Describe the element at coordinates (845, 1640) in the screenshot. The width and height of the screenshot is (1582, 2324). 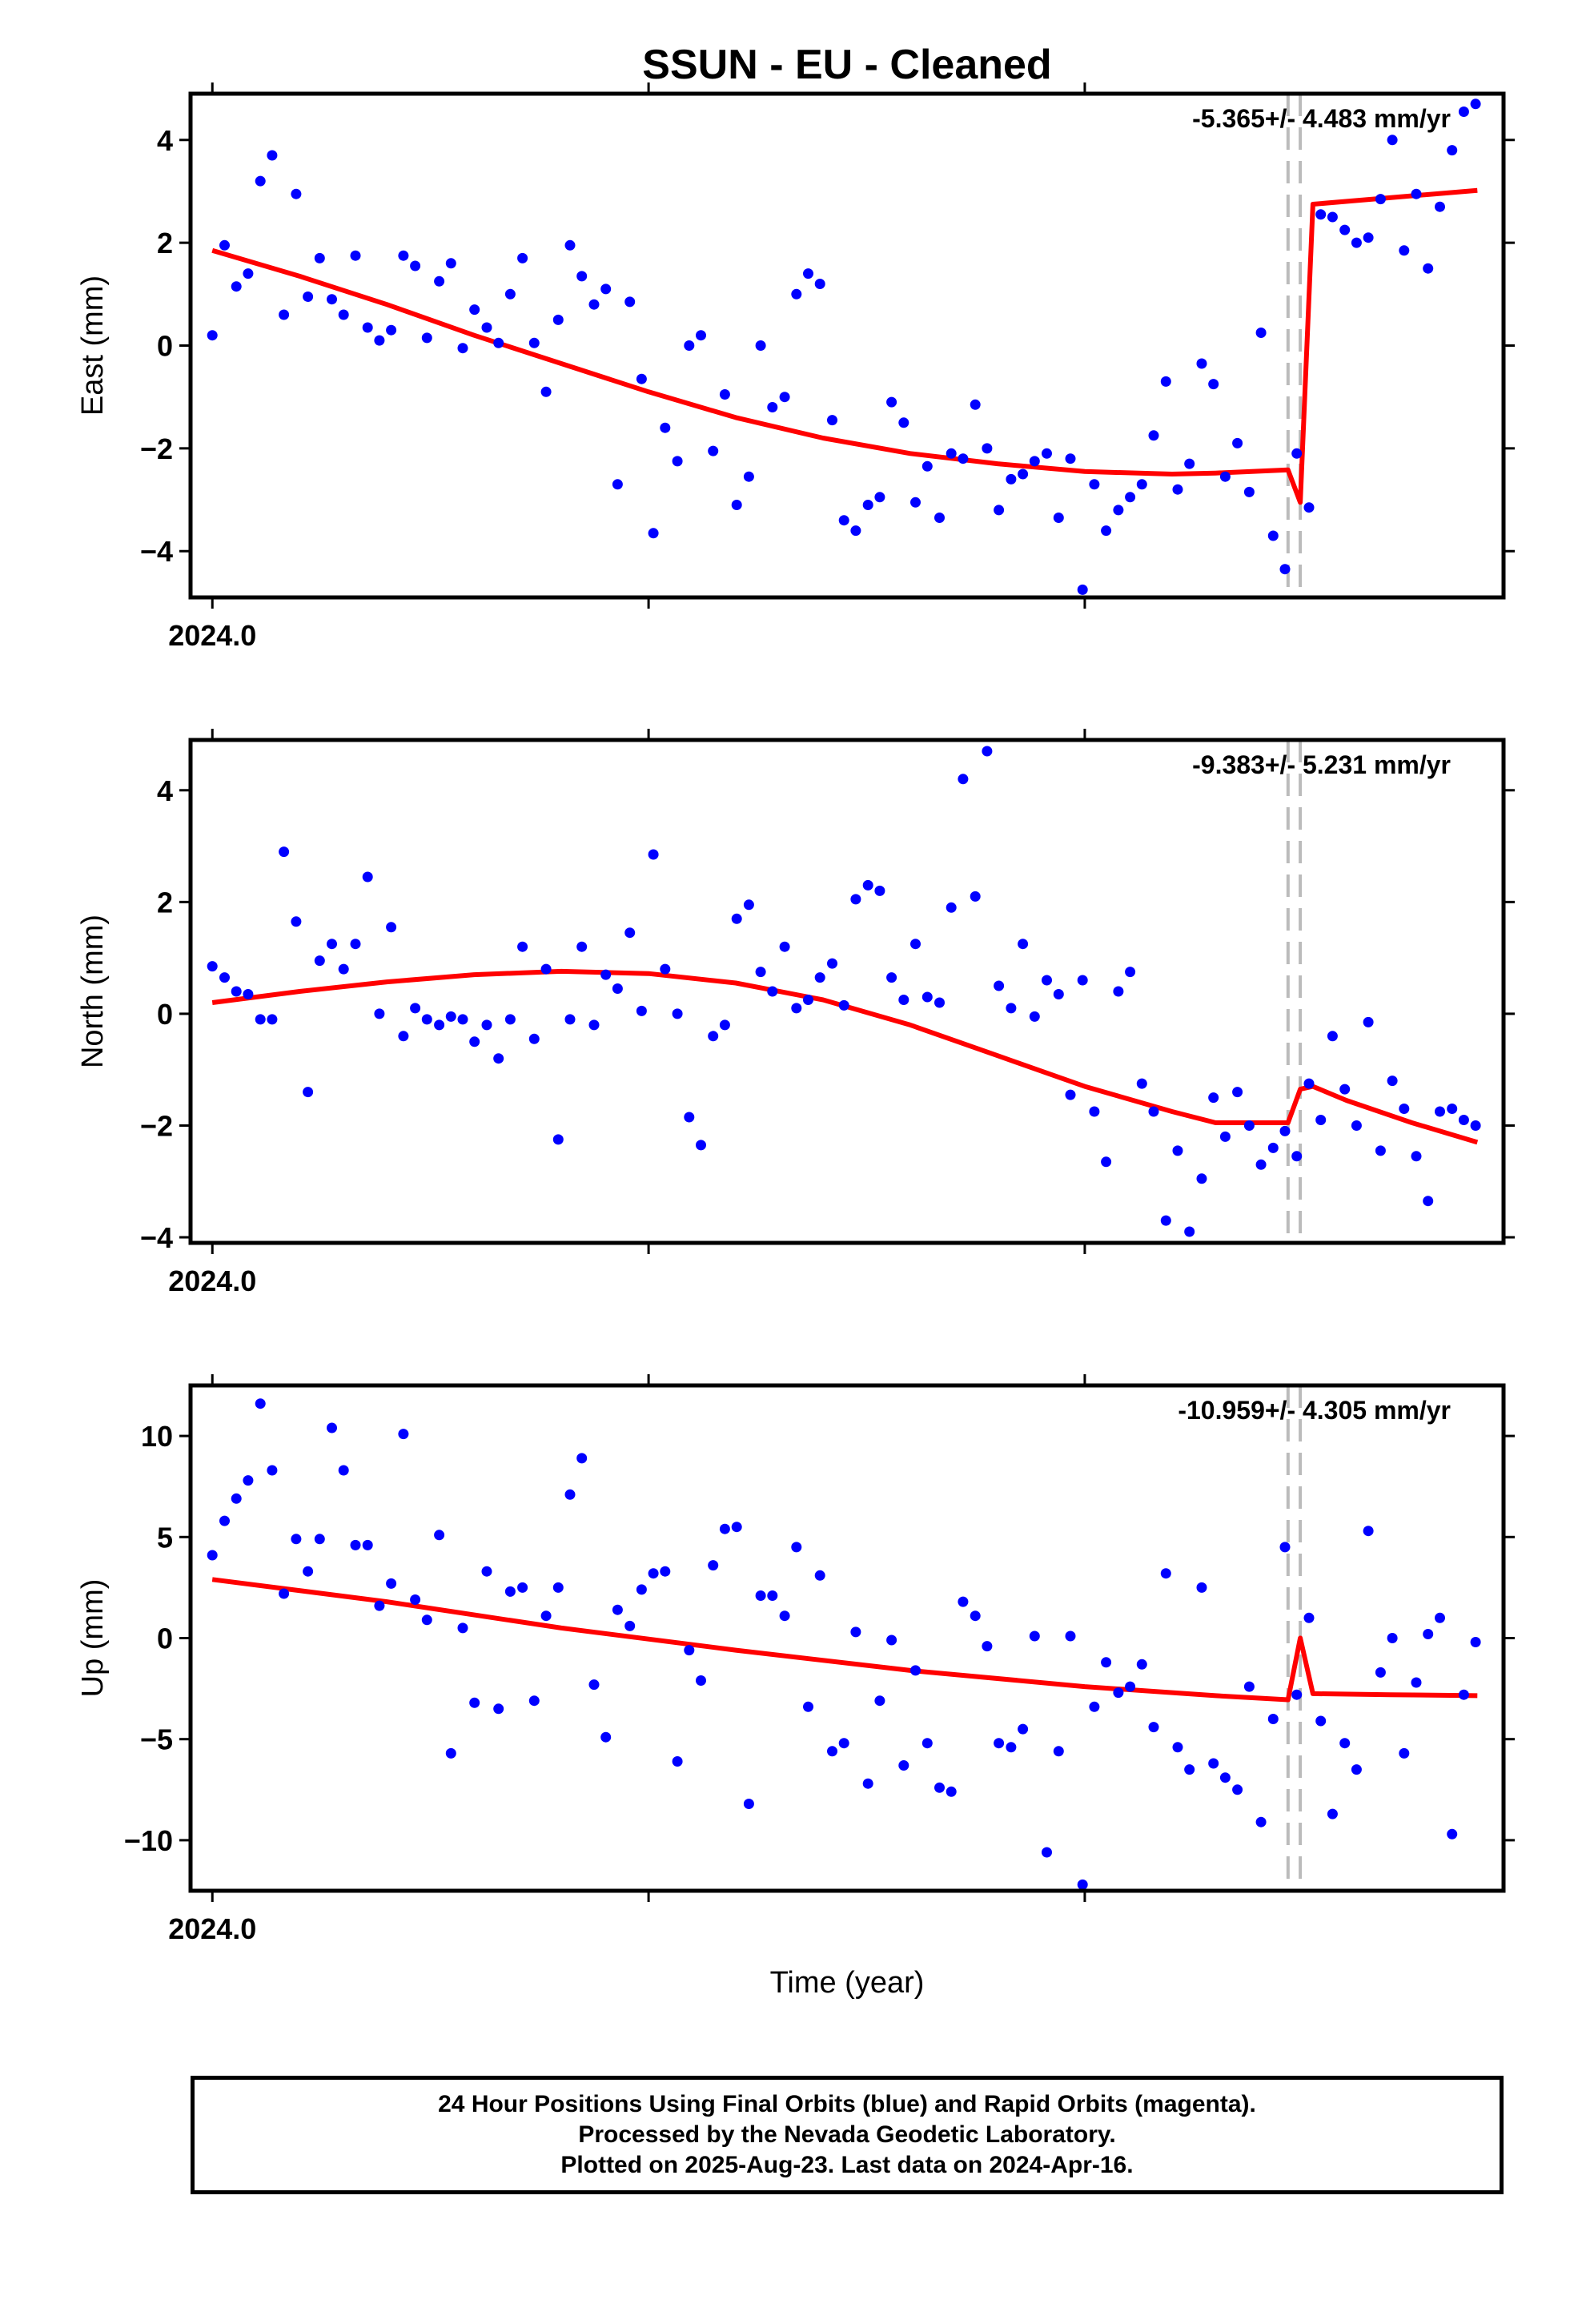
I see `up-model-line` at that location.